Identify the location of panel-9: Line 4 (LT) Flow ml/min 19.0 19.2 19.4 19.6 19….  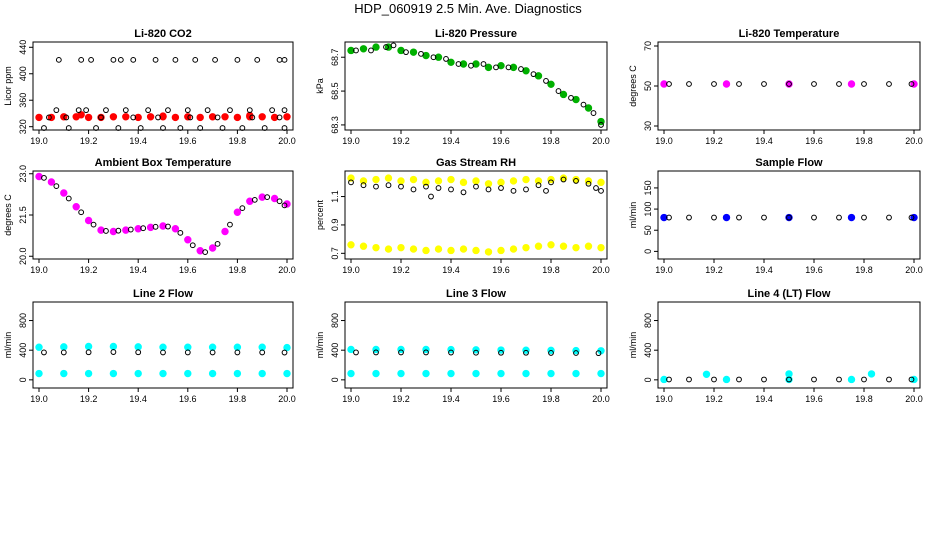
(775, 346).